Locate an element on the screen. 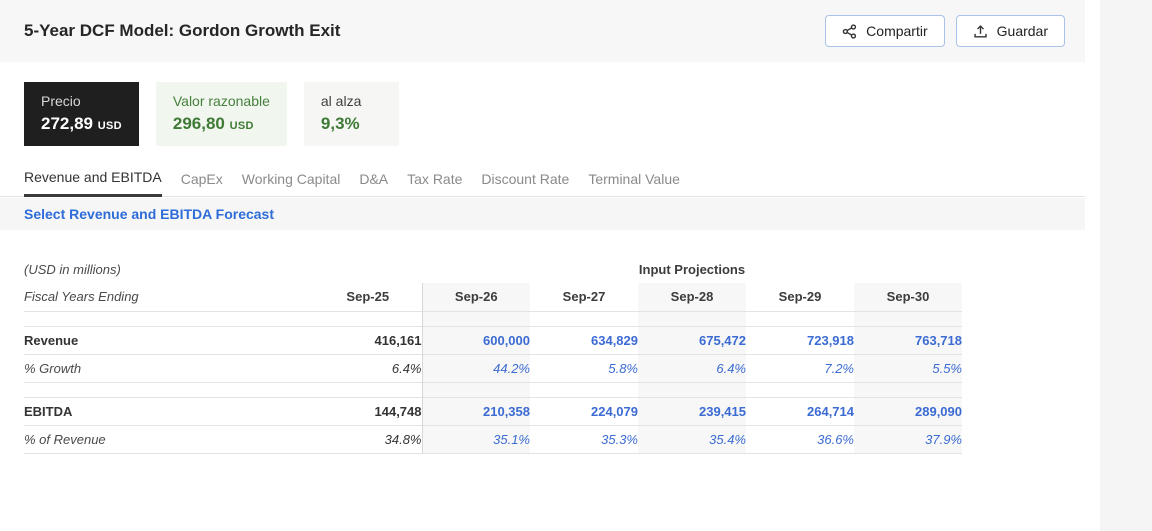 This screenshot has height=531, width=1152. col-header-sep-25: Sep-25 is located at coordinates (368, 297).